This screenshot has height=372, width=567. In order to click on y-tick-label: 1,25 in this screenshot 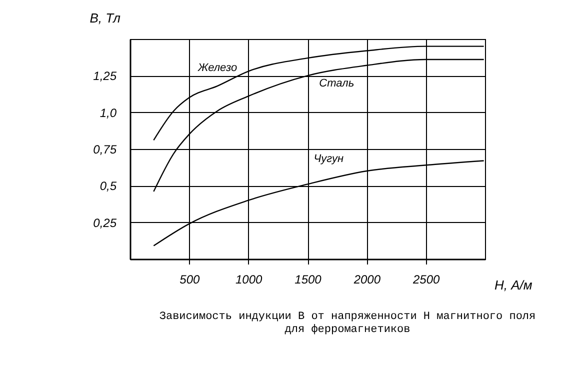, I will do `click(105, 76)`.